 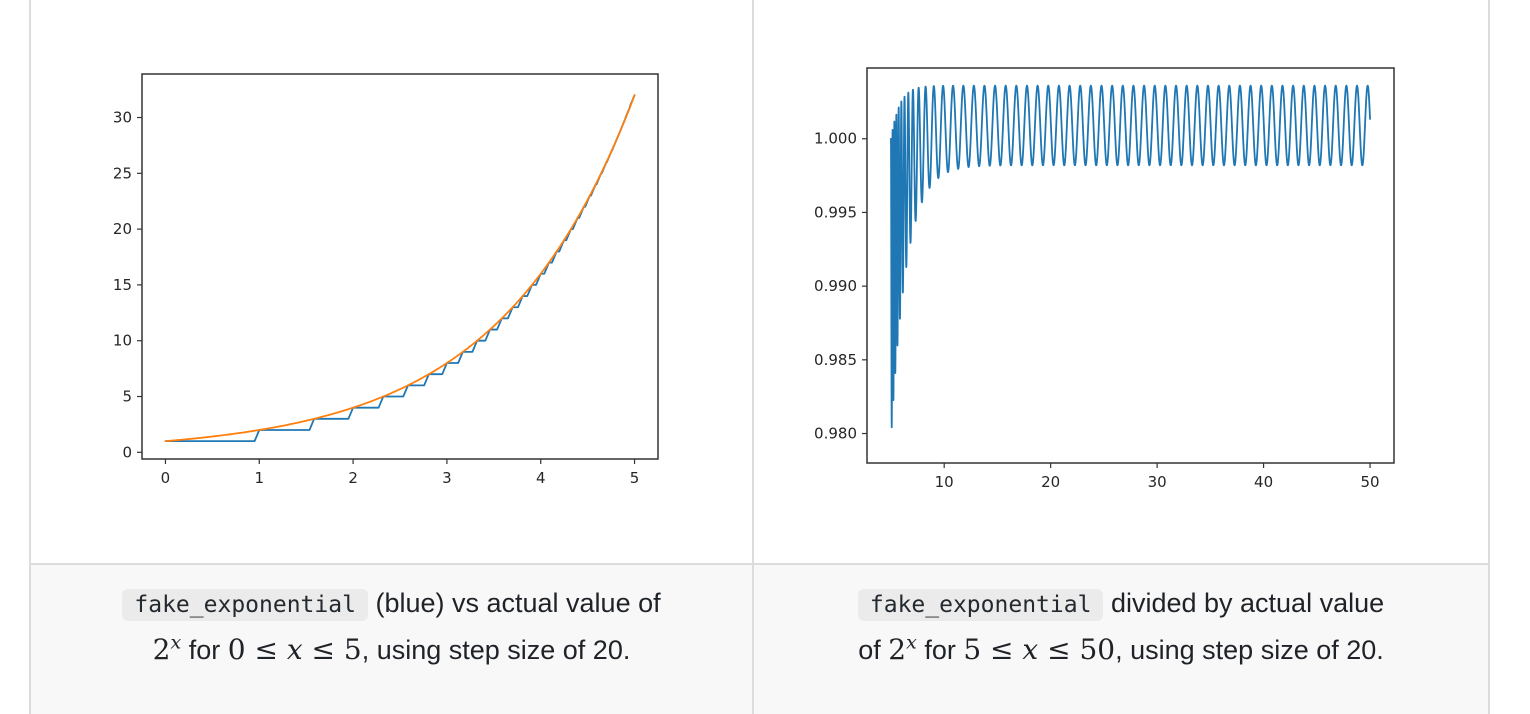 What do you see at coordinates (259, 478) in the screenshot?
I see `svg-text: 1` at bounding box center [259, 478].